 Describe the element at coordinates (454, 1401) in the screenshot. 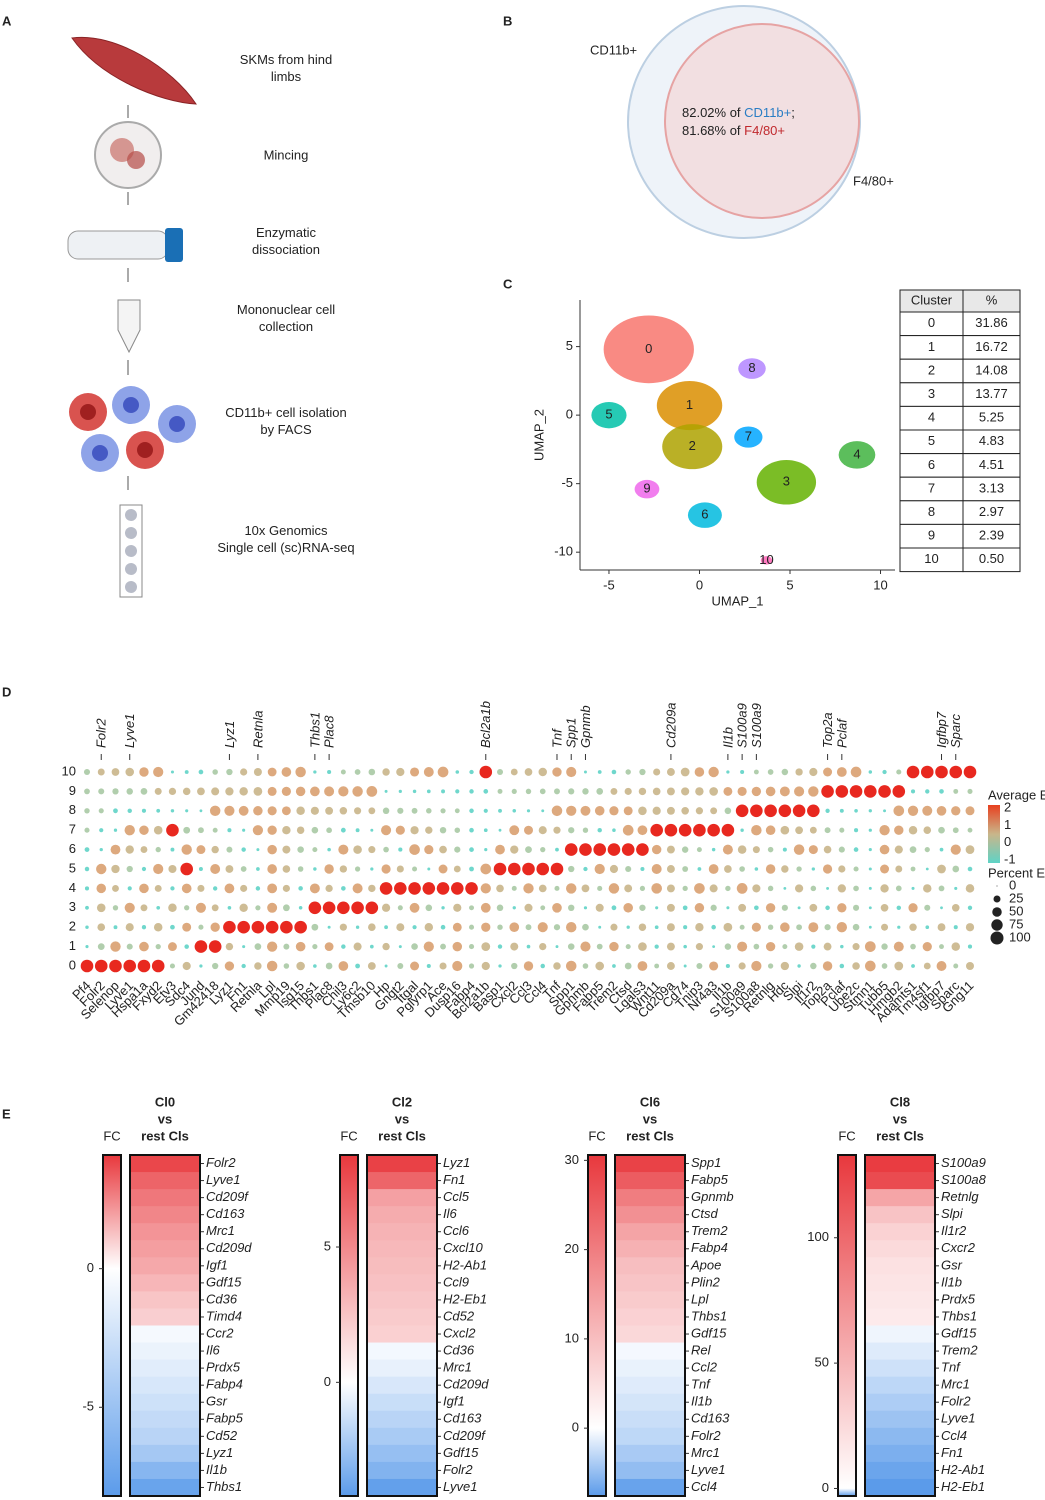

I see `gene-label: Igf1` at that location.